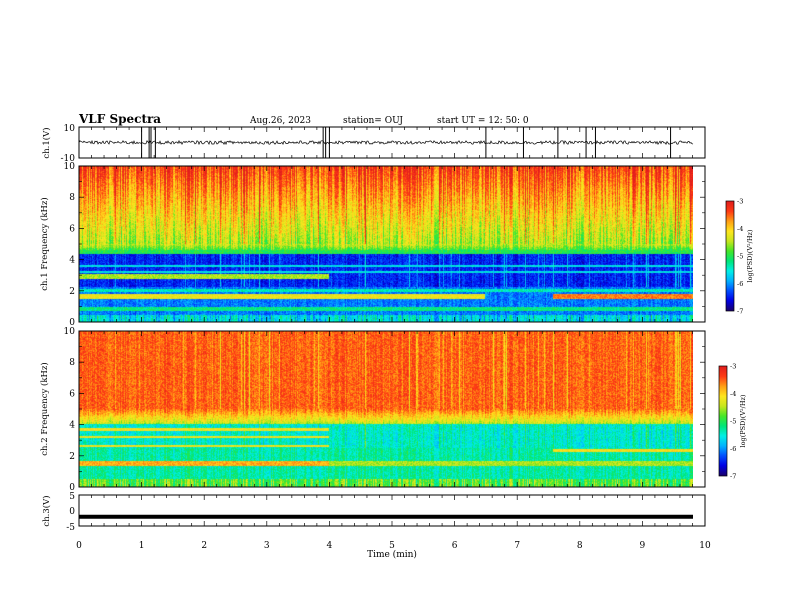 This screenshot has height=612, width=792. What do you see at coordinates (46, 142) in the screenshot?
I see `ch1-ylabel: ch.1(V)` at bounding box center [46, 142].